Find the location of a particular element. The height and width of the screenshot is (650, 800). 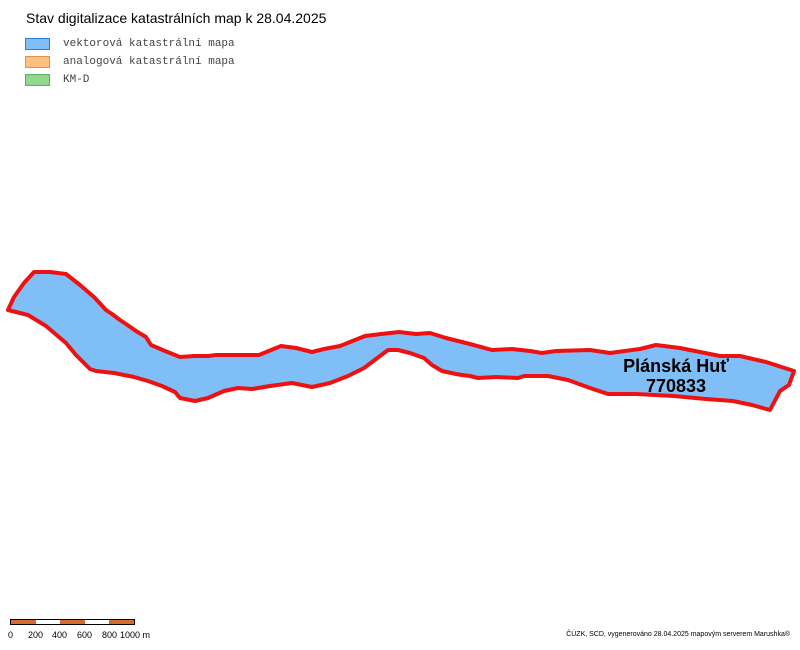

scale-label: 0 is located at coordinates (11, 635).